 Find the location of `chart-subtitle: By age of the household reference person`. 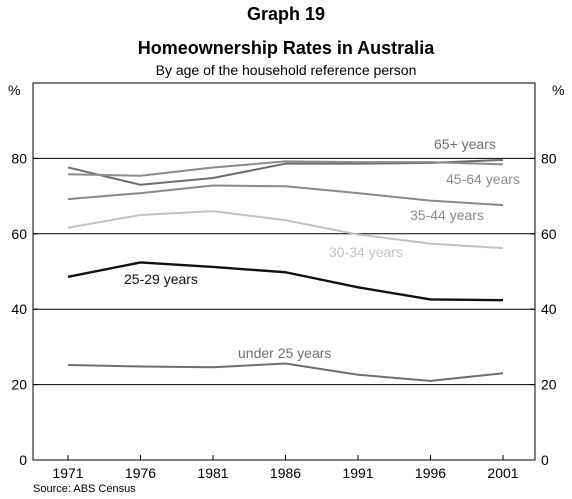

chart-subtitle: By age of the household reference person is located at coordinates (286, 70).